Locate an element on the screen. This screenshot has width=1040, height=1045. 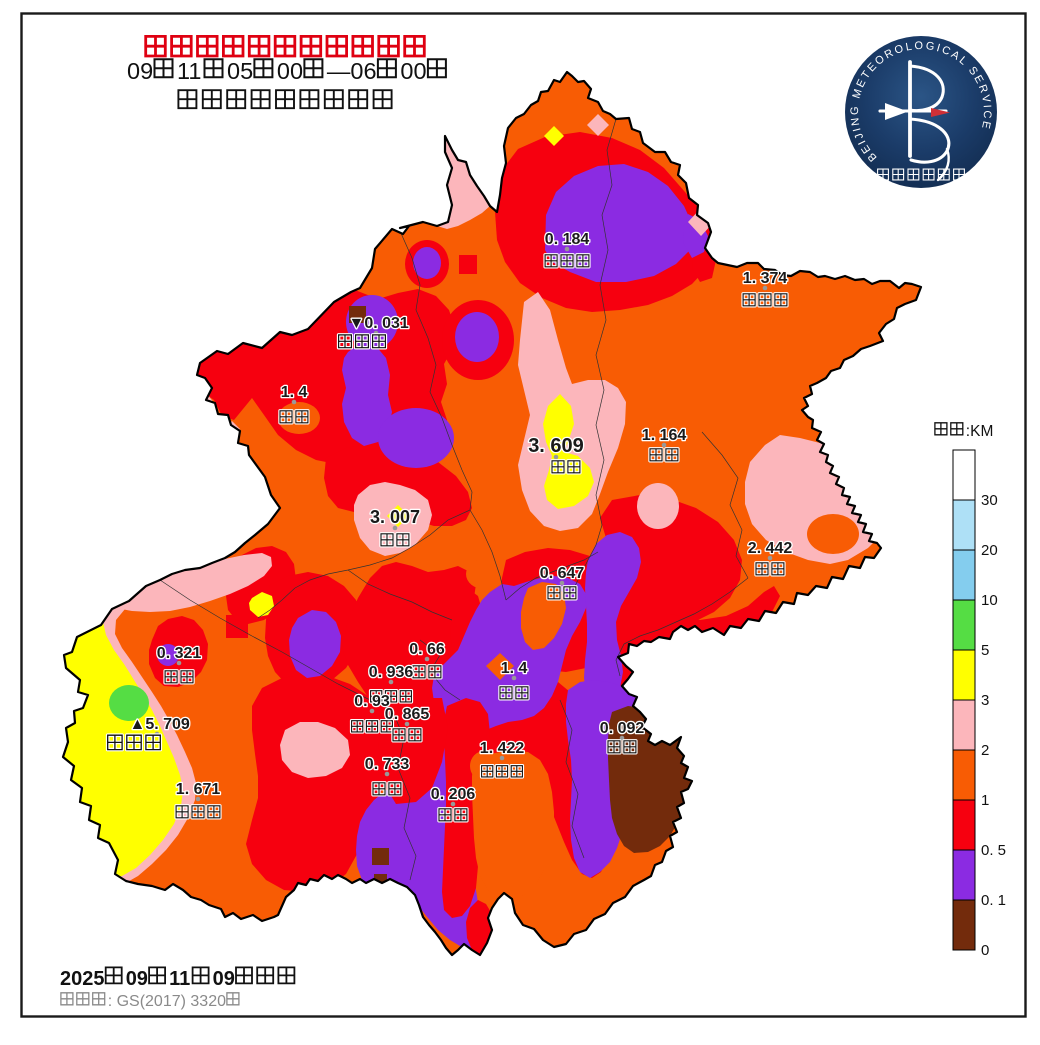
svg-text: 3. 007 is located at coordinates (395, 517).